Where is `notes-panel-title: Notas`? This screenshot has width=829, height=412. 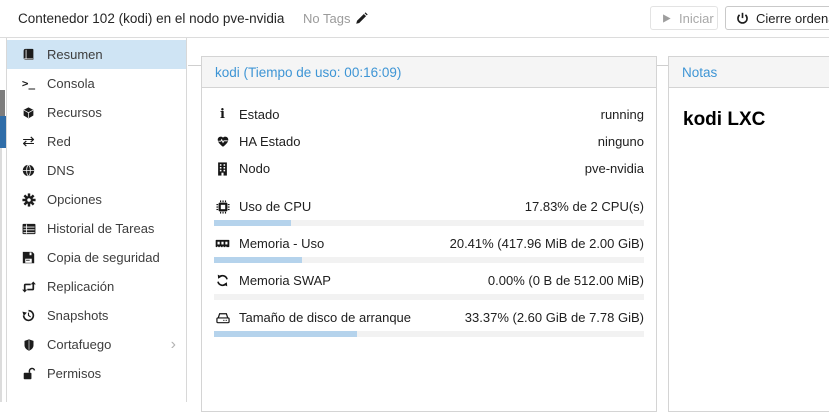 notes-panel-title: Notas is located at coordinates (700, 72).